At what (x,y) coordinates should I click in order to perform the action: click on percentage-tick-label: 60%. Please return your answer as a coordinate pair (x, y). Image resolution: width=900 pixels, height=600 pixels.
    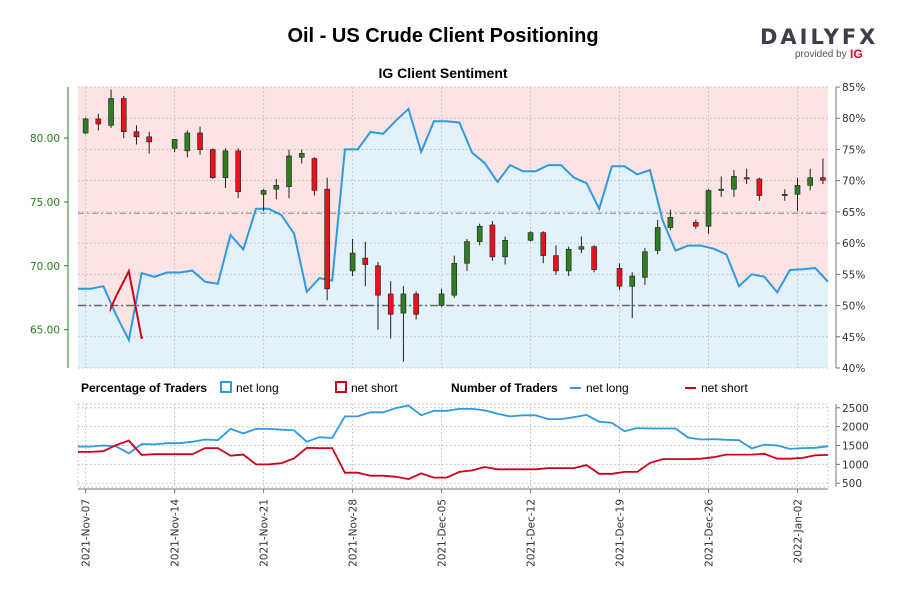
    Looking at the image, I should click on (853, 244).